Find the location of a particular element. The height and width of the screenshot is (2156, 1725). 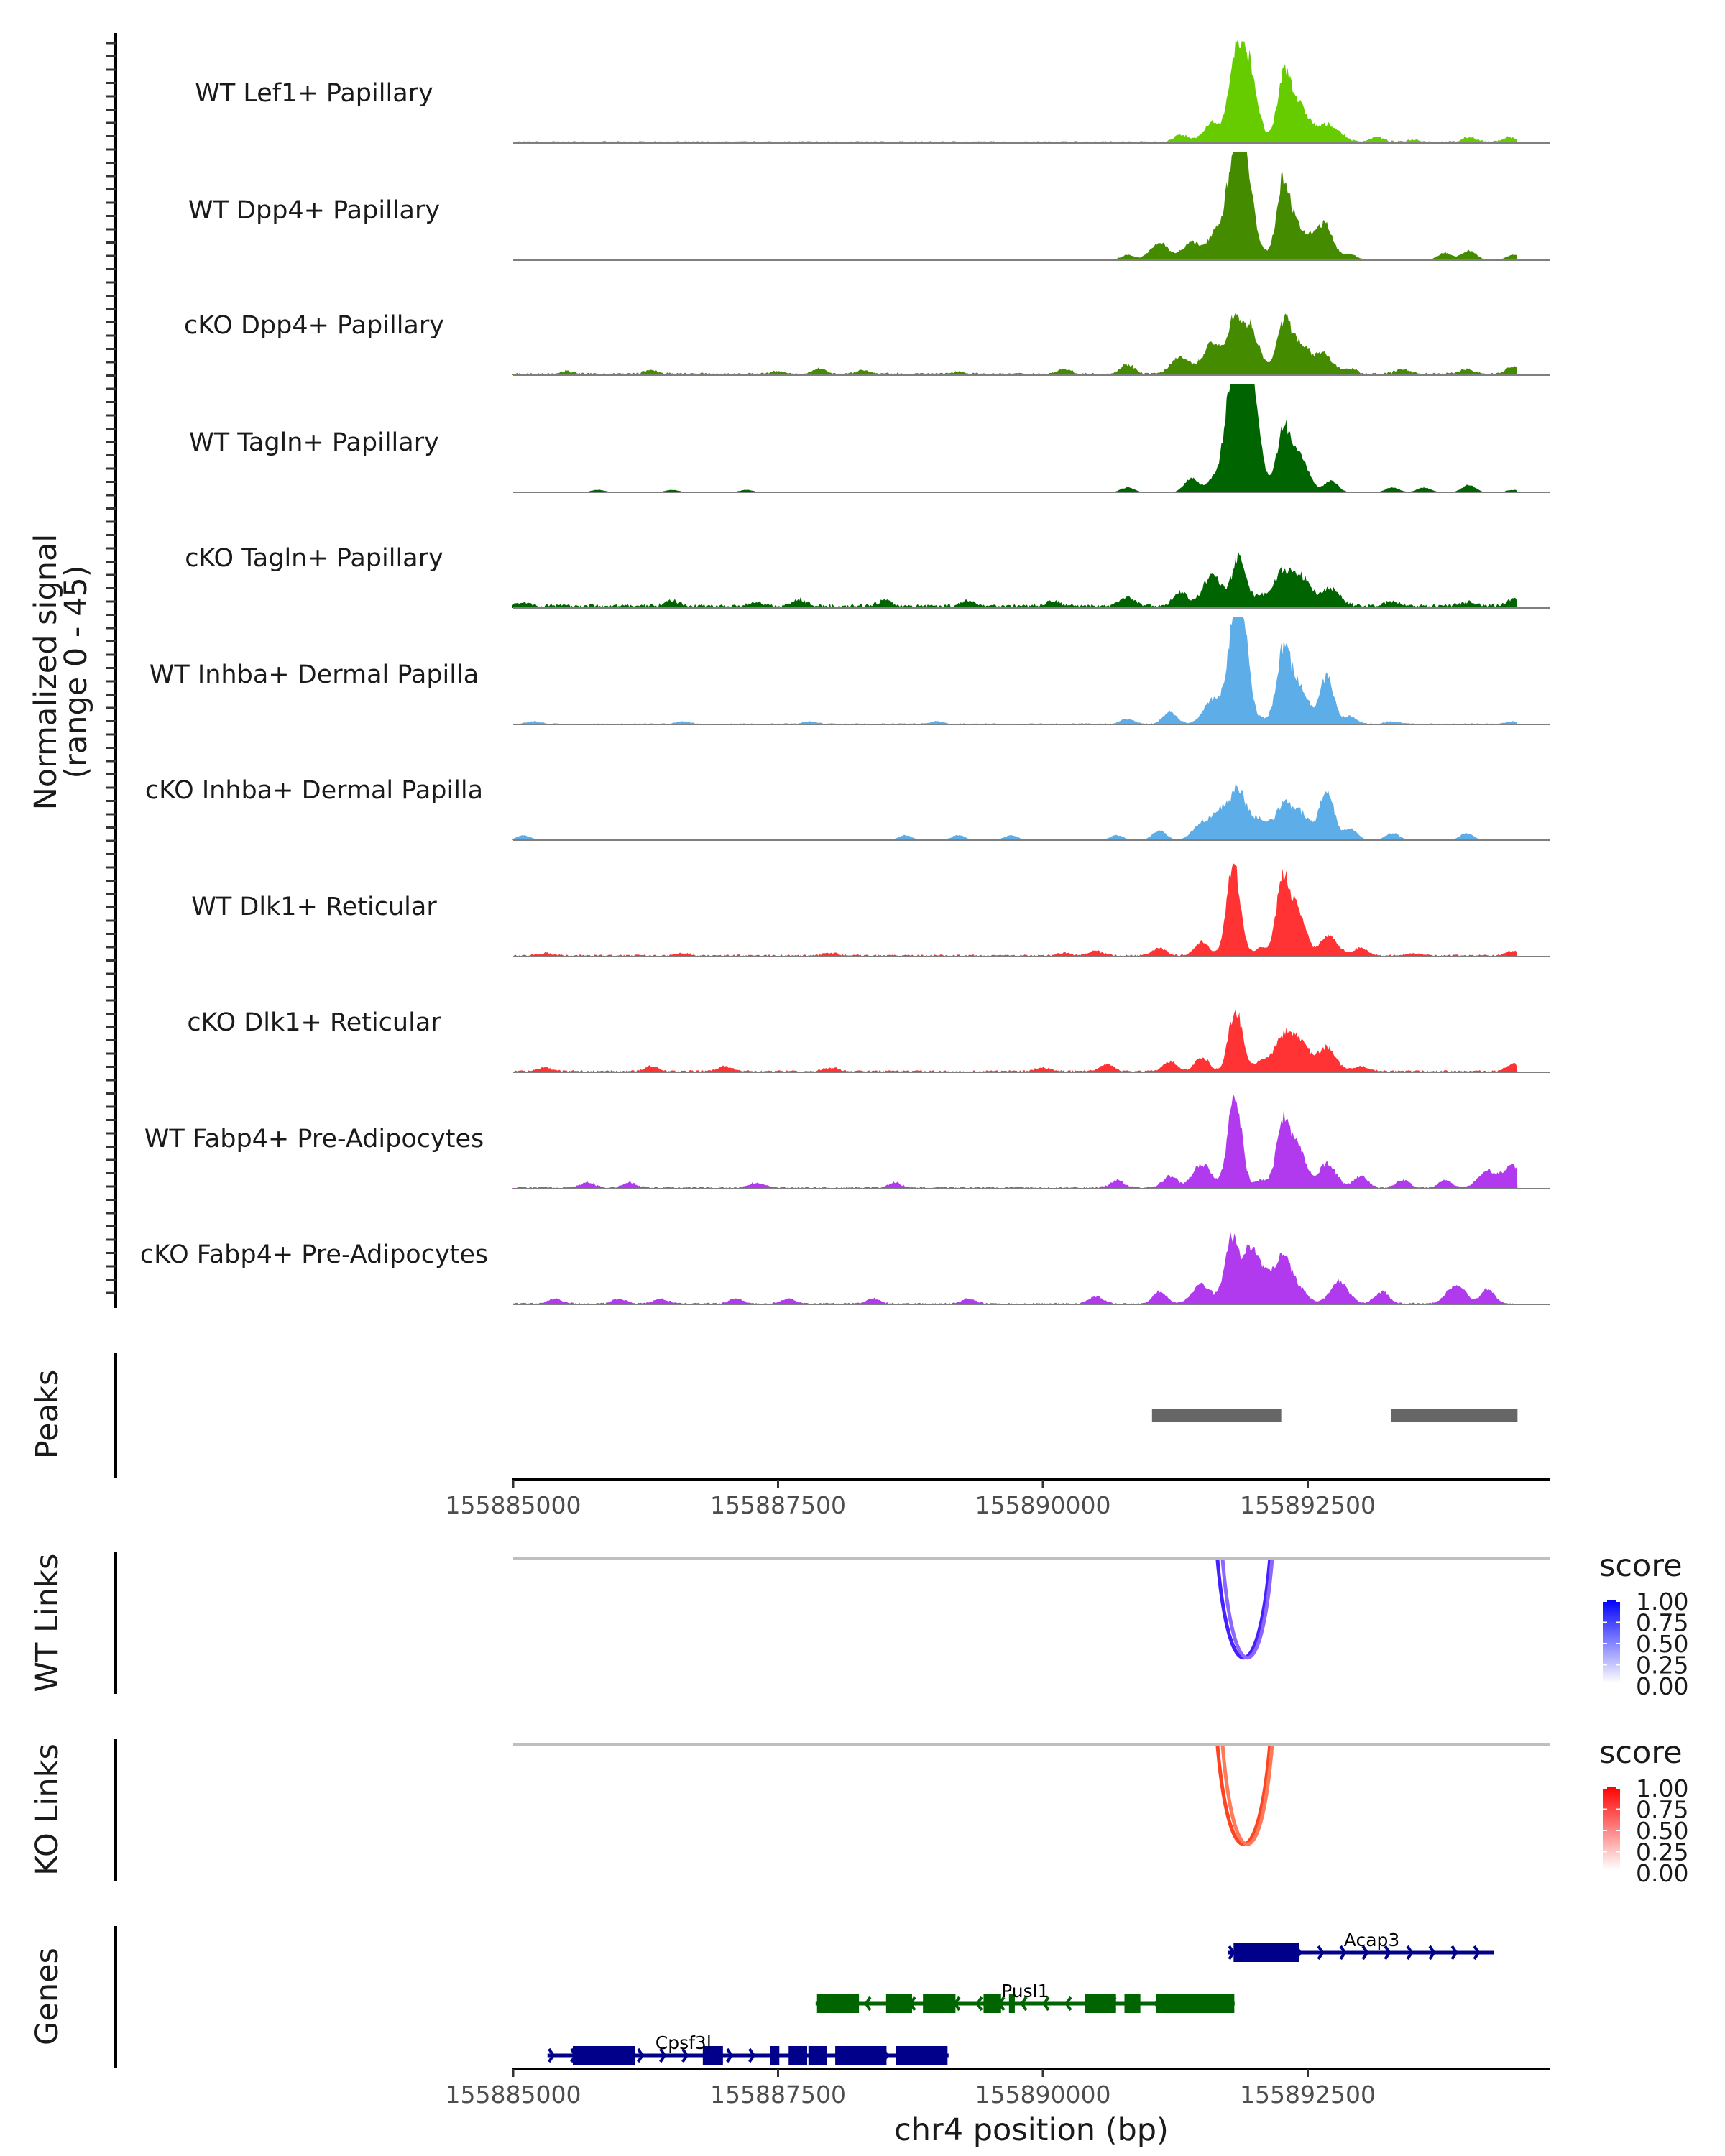

genes-track: Acap3 Pusl1 Cpsf3l is located at coordinates (1020, 1998).